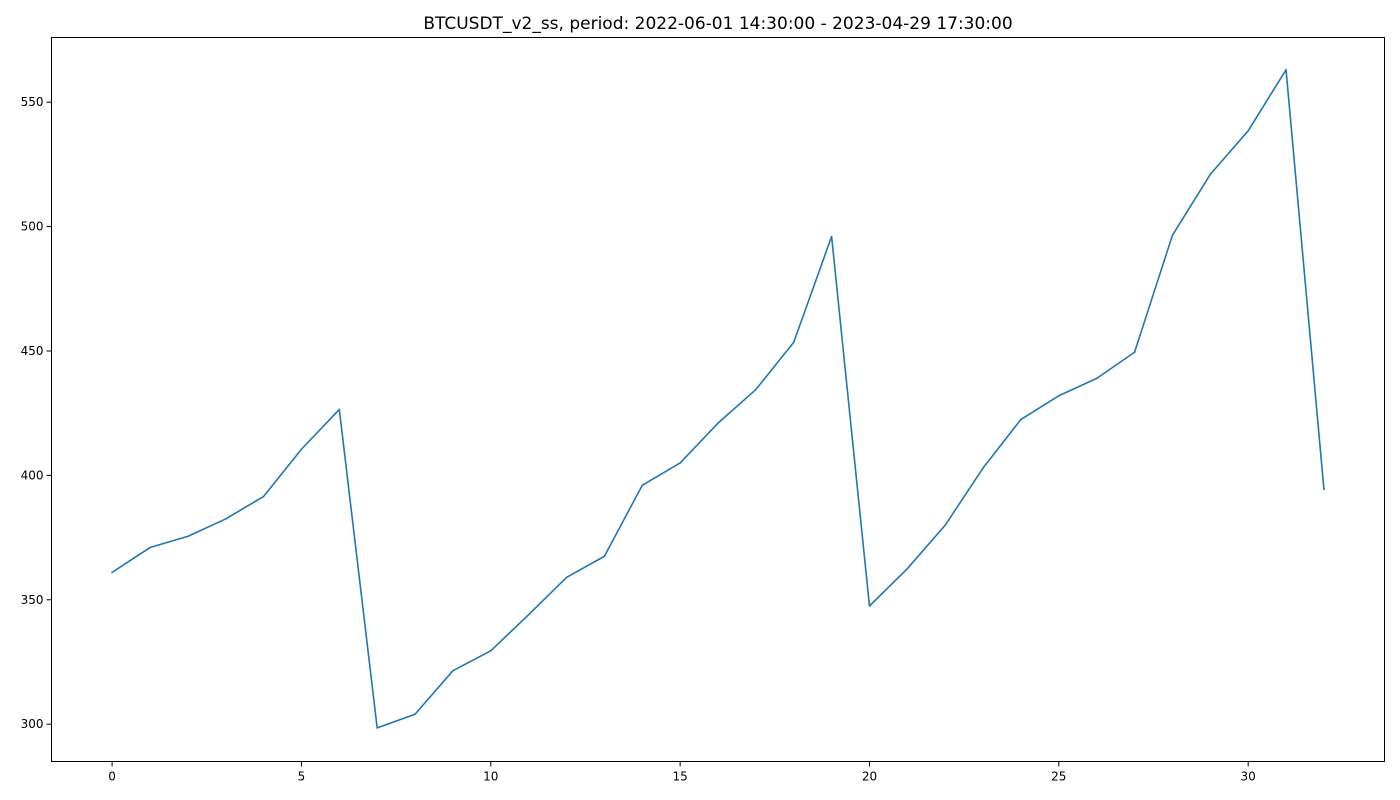  Describe the element at coordinates (32, 102) in the screenshot. I see `y-tick-label: 550` at that location.